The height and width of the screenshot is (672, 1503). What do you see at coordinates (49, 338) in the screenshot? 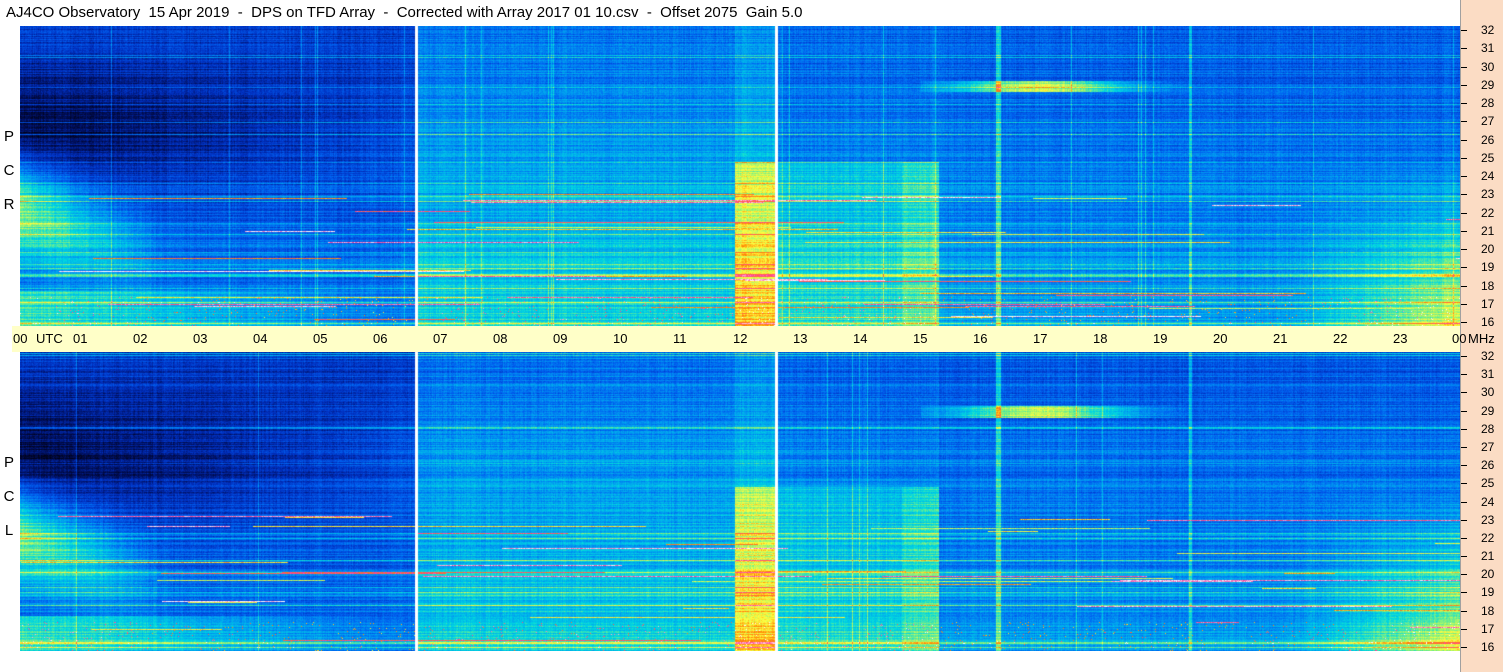
I see `utc-unit-label: UTC` at bounding box center [49, 338].